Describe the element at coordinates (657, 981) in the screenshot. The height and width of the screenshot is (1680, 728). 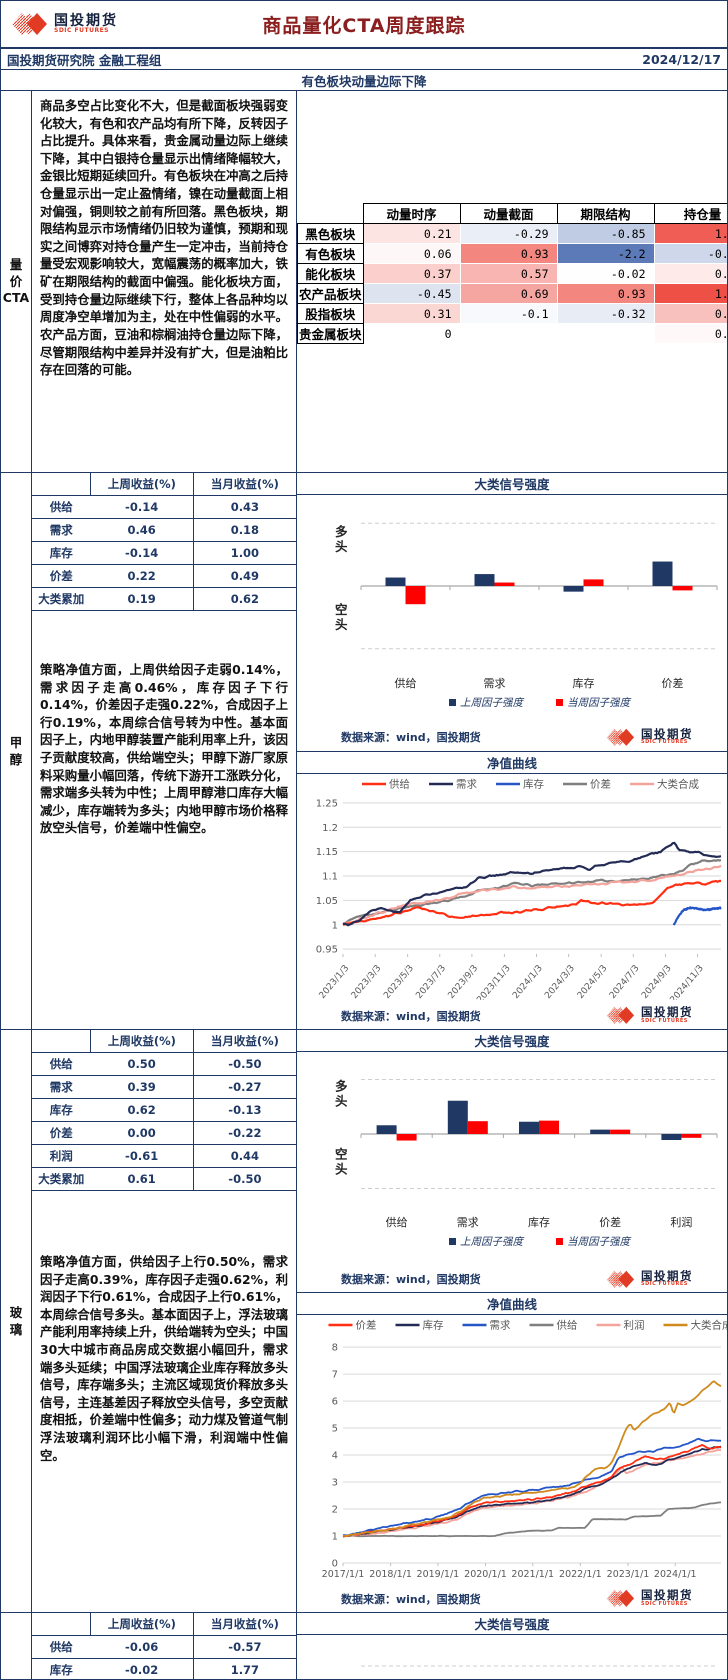
I see `x-tick-label: 2024/9/3` at that location.